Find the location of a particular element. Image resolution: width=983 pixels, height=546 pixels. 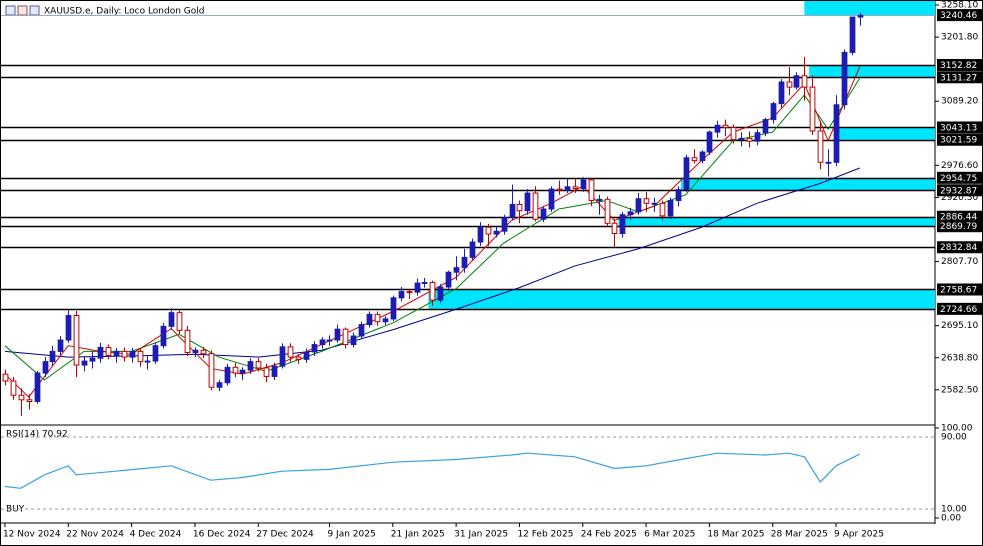

level-label: 2758.67 is located at coordinates (958, 290).